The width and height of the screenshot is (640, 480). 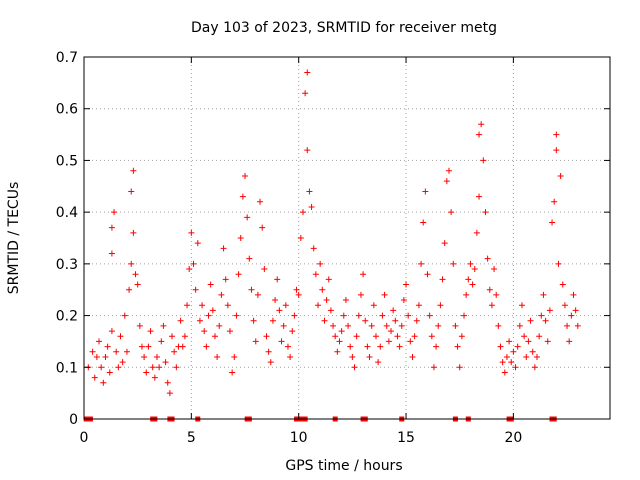 What do you see at coordinates (299, 438) in the screenshot?
I see `x-tick-label: 10` at bounding box center [299, 438].